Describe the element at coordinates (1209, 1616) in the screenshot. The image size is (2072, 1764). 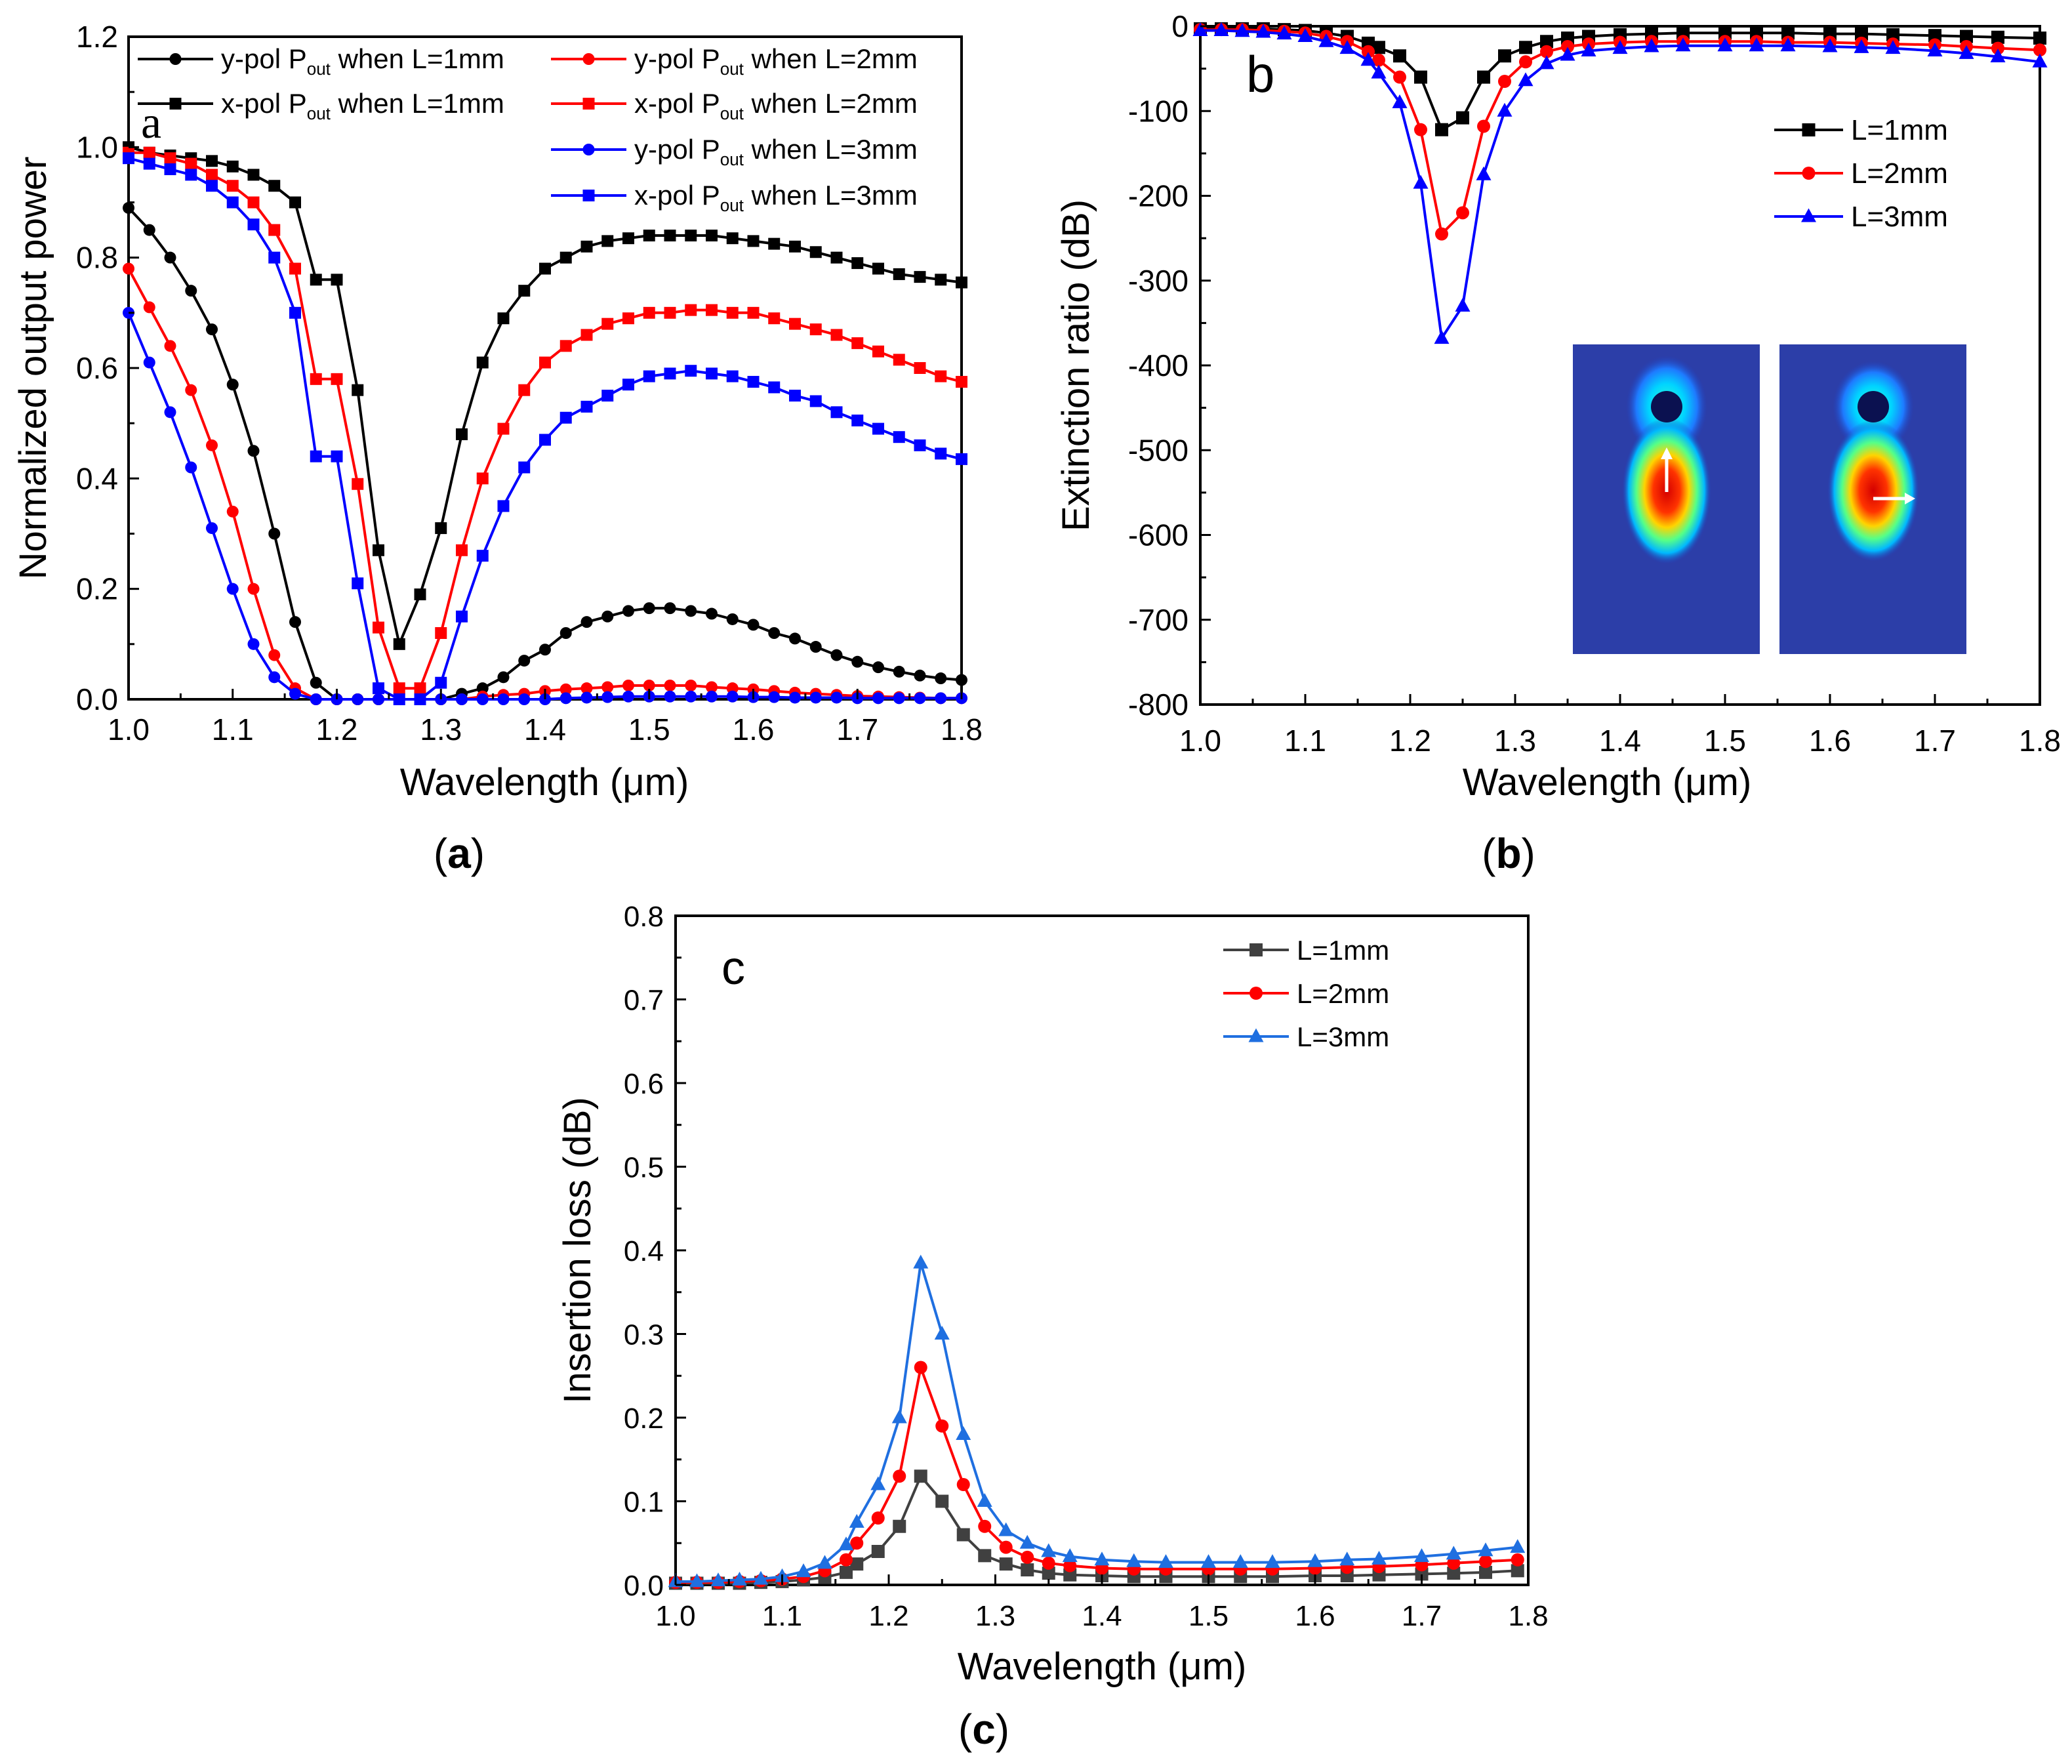
I see `x-tick-label: 1.5` at that location.